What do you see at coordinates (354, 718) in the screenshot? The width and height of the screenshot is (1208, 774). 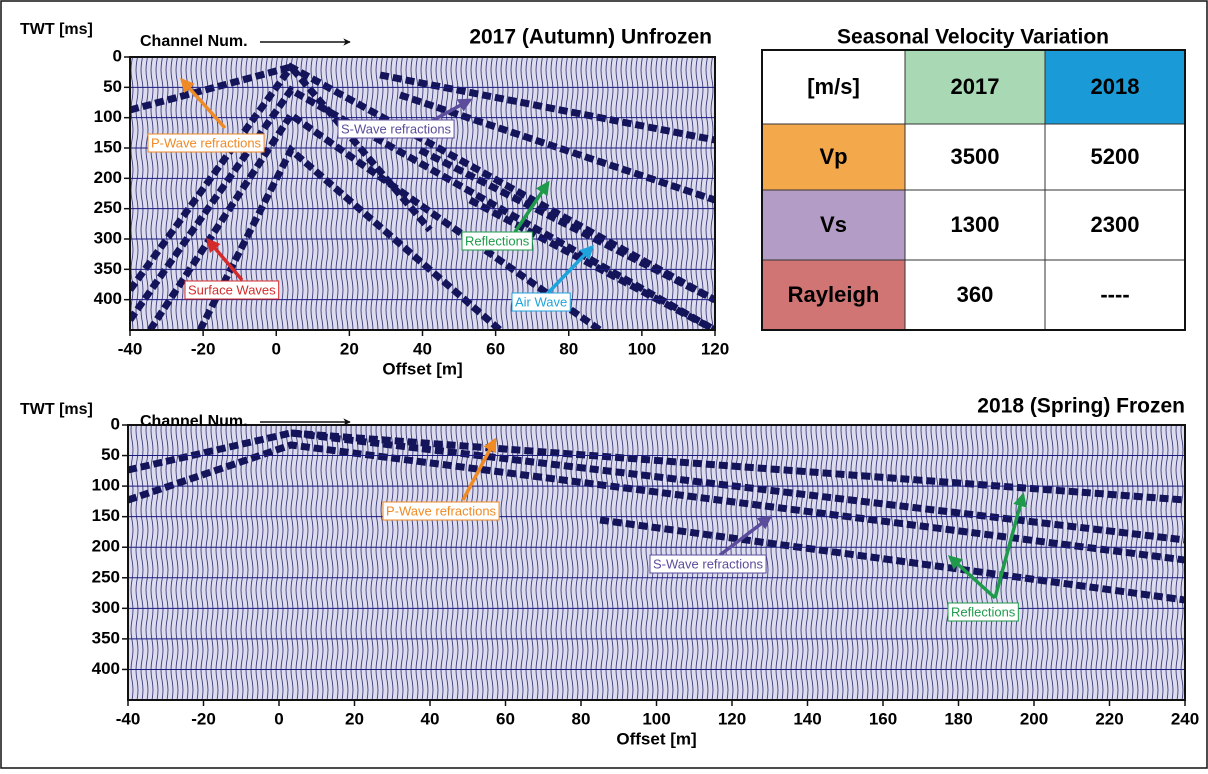 I see `x-tick-label: 20` at bounding box center [354, 718].